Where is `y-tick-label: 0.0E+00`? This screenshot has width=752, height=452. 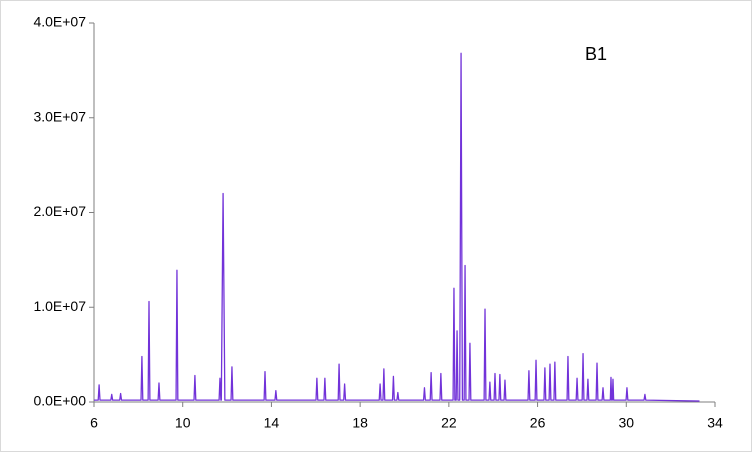
y-tick-label: 0.0E+00 is located at coordinates (59, 401).